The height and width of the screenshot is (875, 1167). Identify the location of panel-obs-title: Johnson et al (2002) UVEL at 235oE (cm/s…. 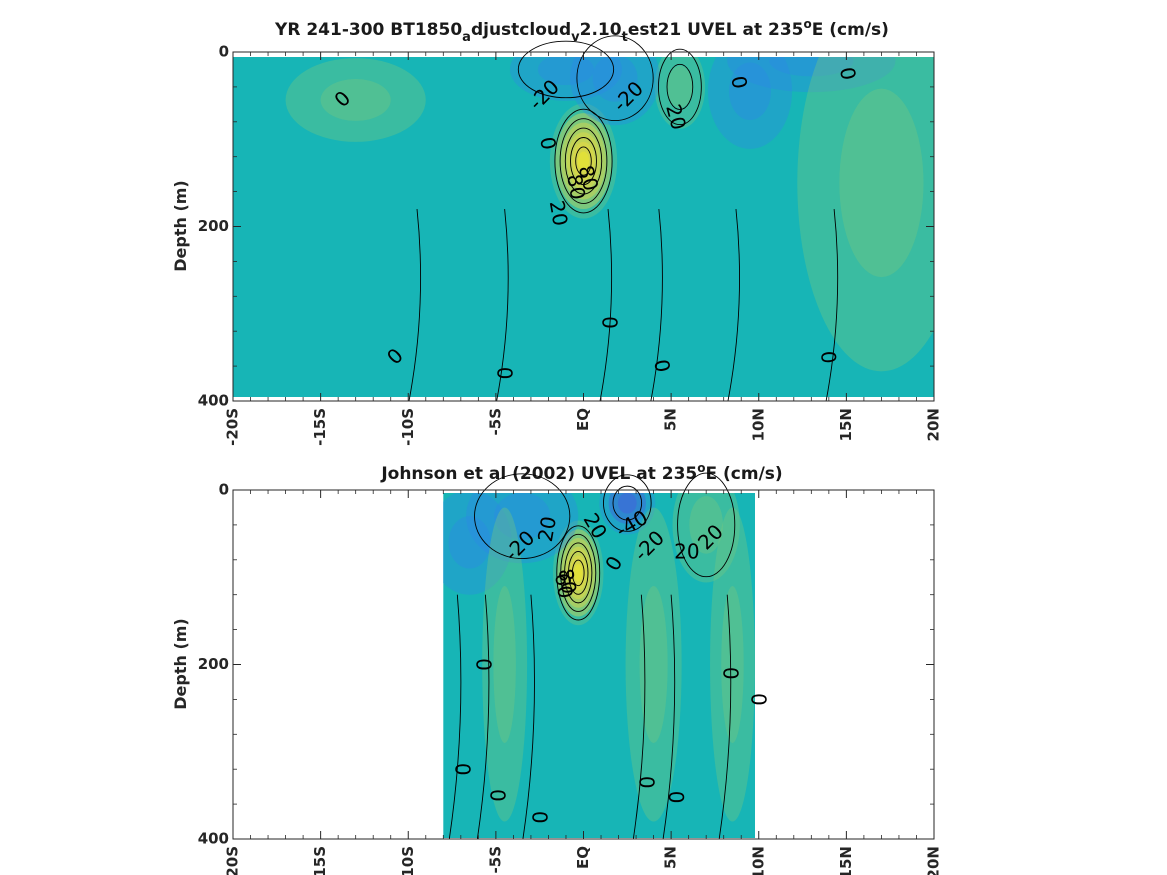
(581, 472).